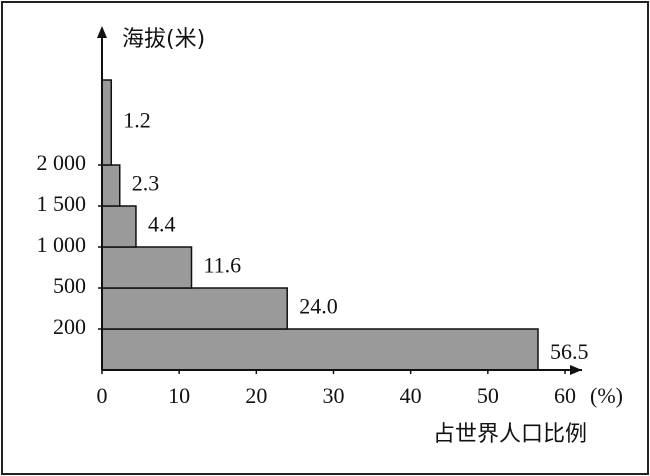 The image size is (650, 476). I want to click on y-tick-label: 500, so click(69, 285).